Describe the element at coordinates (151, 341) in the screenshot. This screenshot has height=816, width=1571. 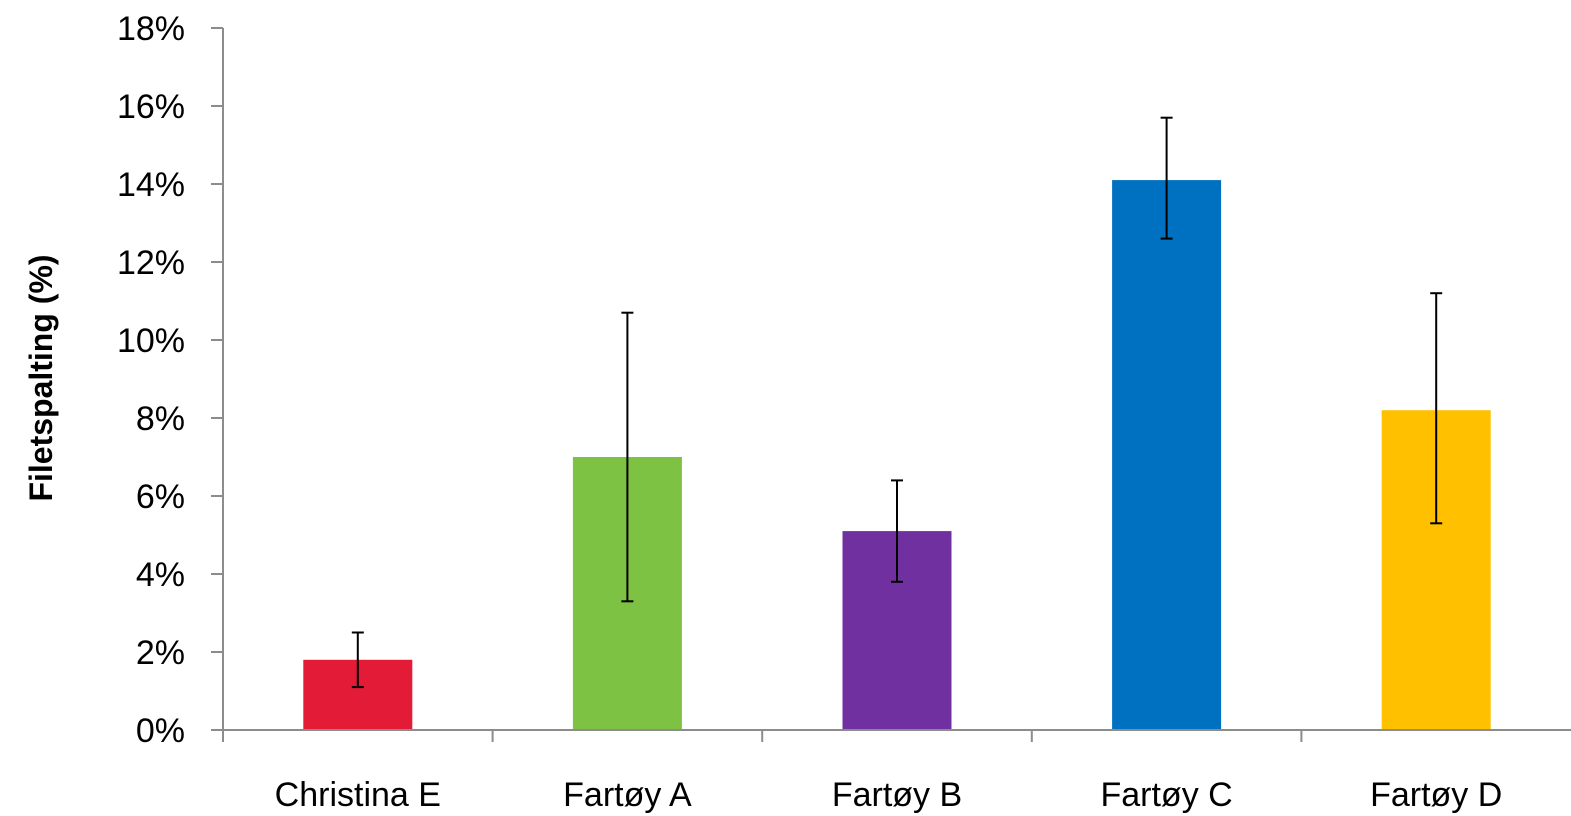
I see `y-tick-label: 10%` at that location.